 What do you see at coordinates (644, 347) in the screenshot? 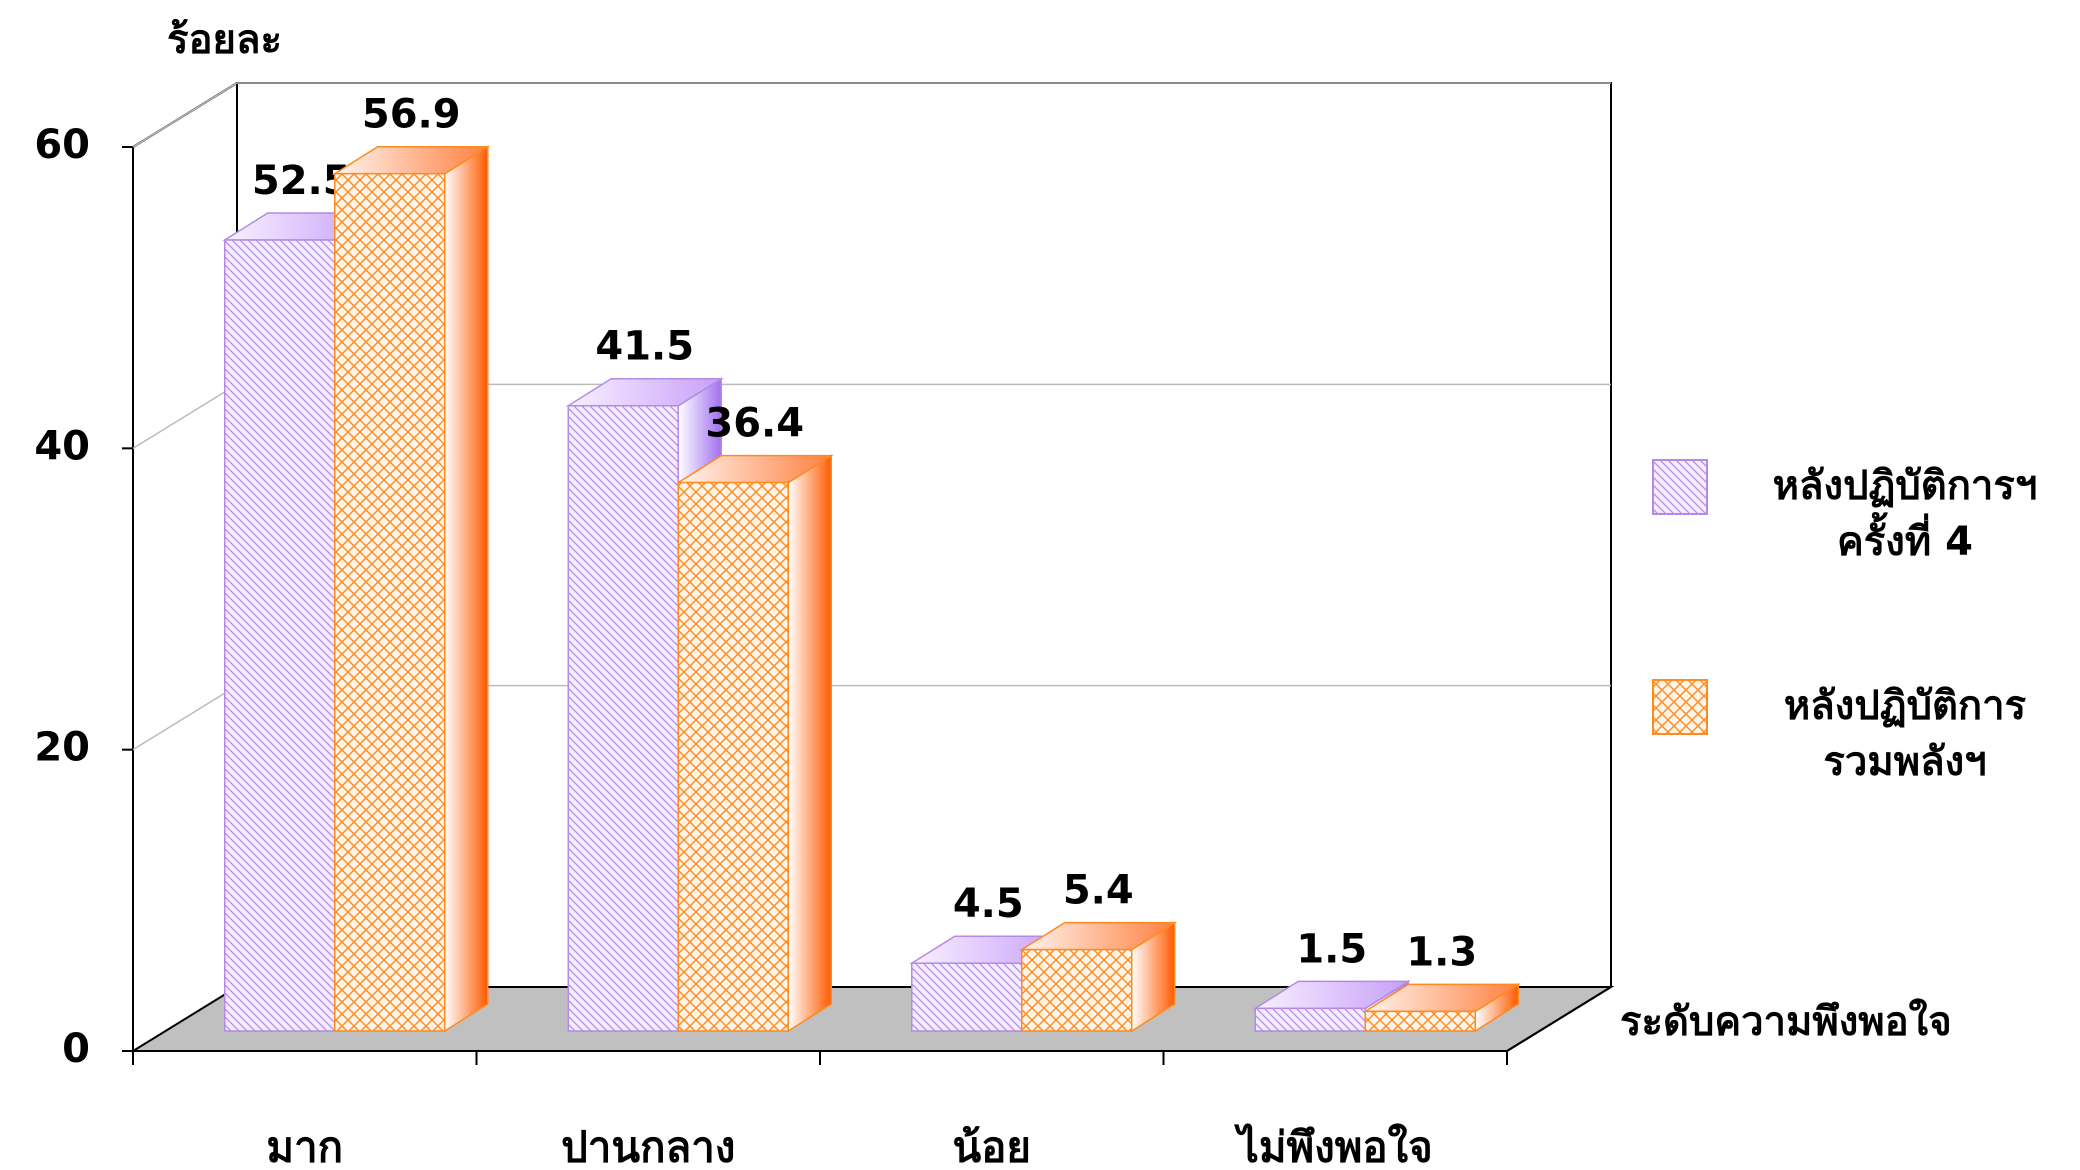
I see `value-label: 41.5` at bounding box center [644, 347].